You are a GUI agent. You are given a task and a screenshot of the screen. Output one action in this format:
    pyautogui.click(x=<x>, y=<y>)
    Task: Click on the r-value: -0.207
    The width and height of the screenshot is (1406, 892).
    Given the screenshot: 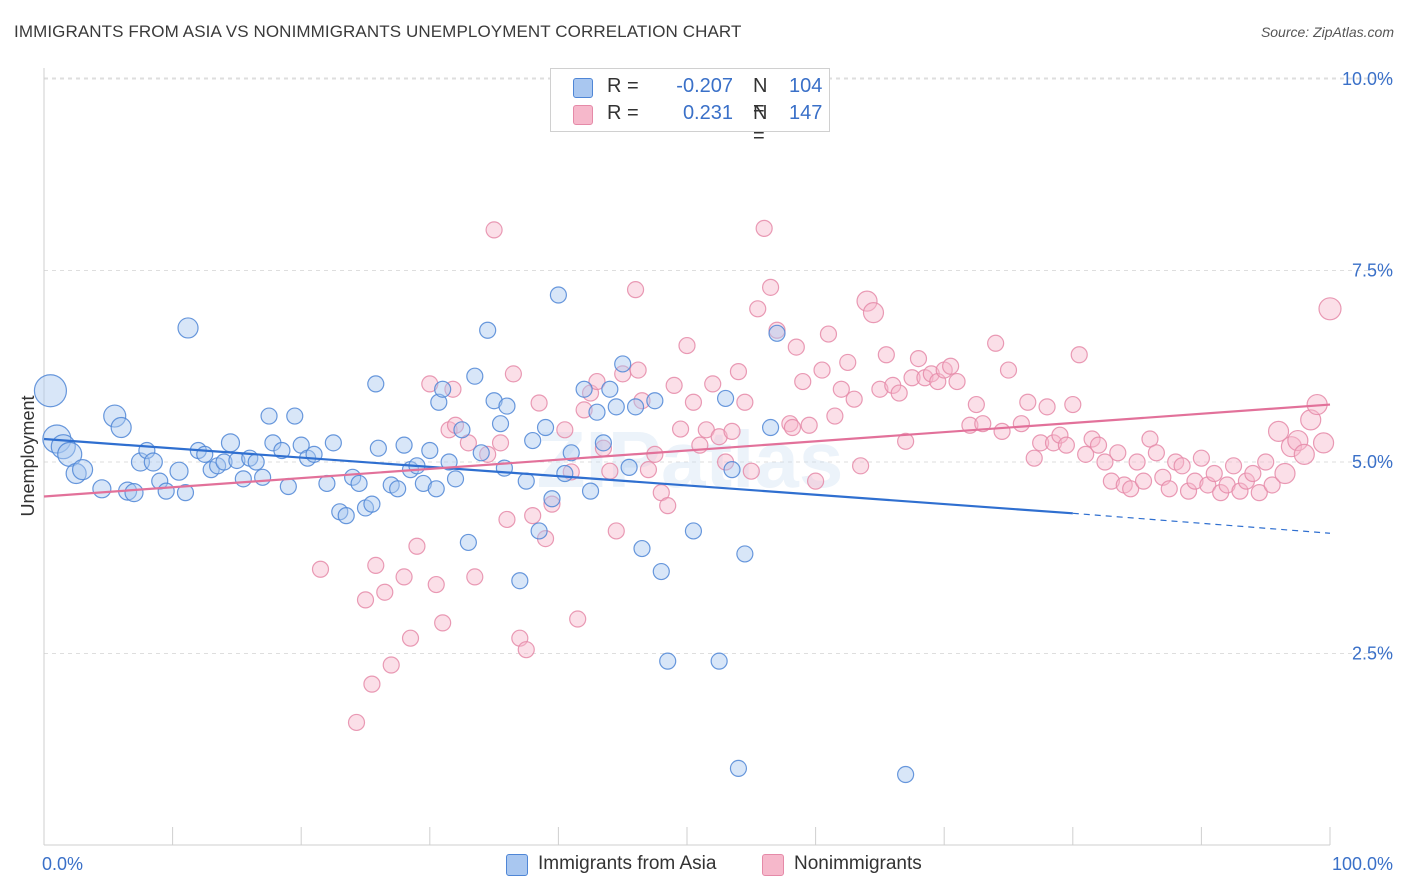 What is the action you would take?
    pyautogui.click(x=704, y=86)
    